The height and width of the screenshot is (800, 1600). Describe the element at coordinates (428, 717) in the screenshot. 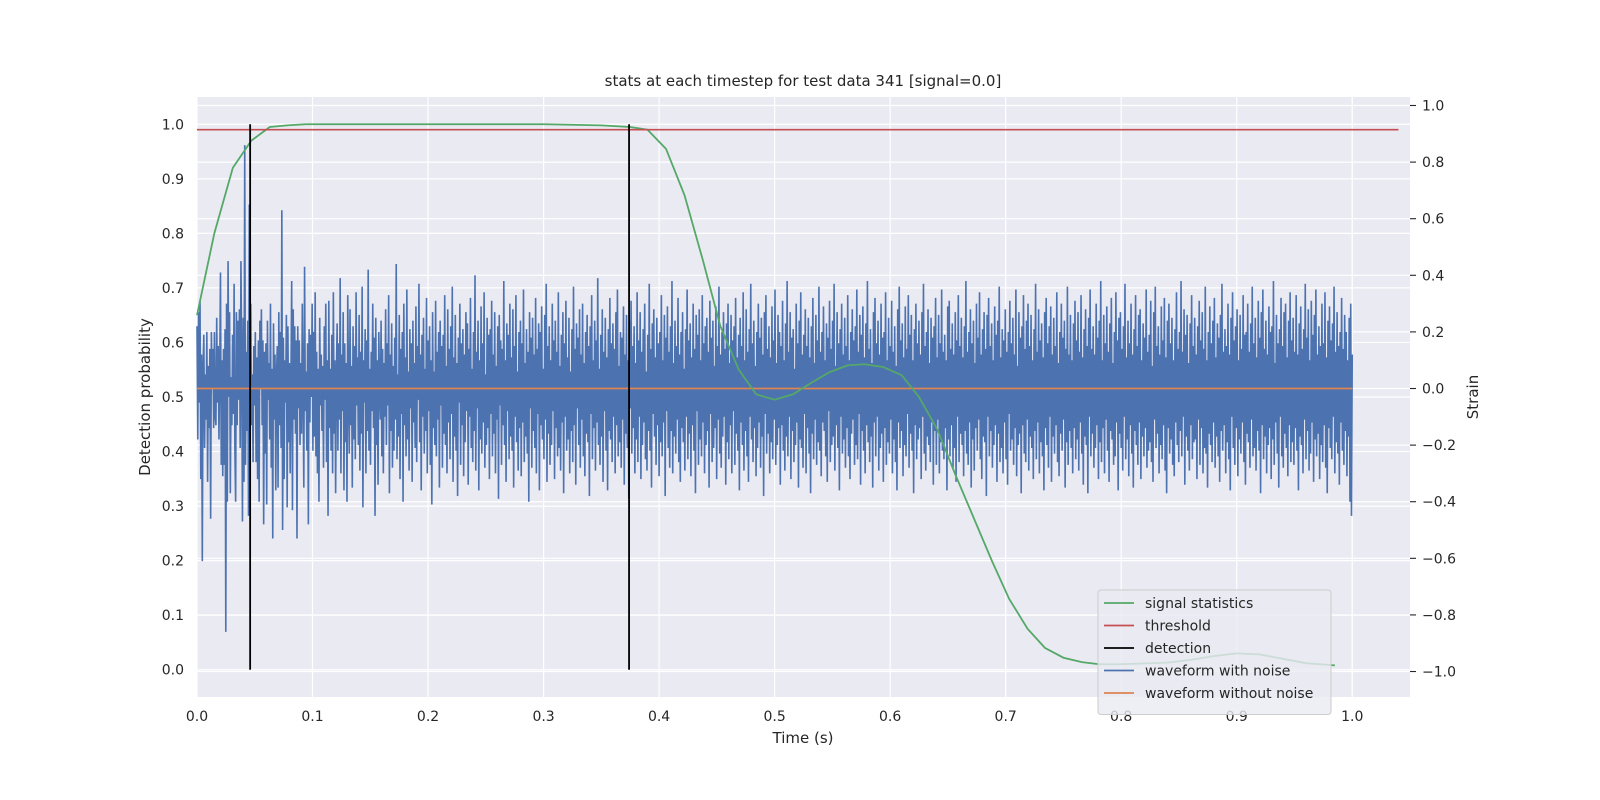

I see `x-tick-label: 0.2` at that location.